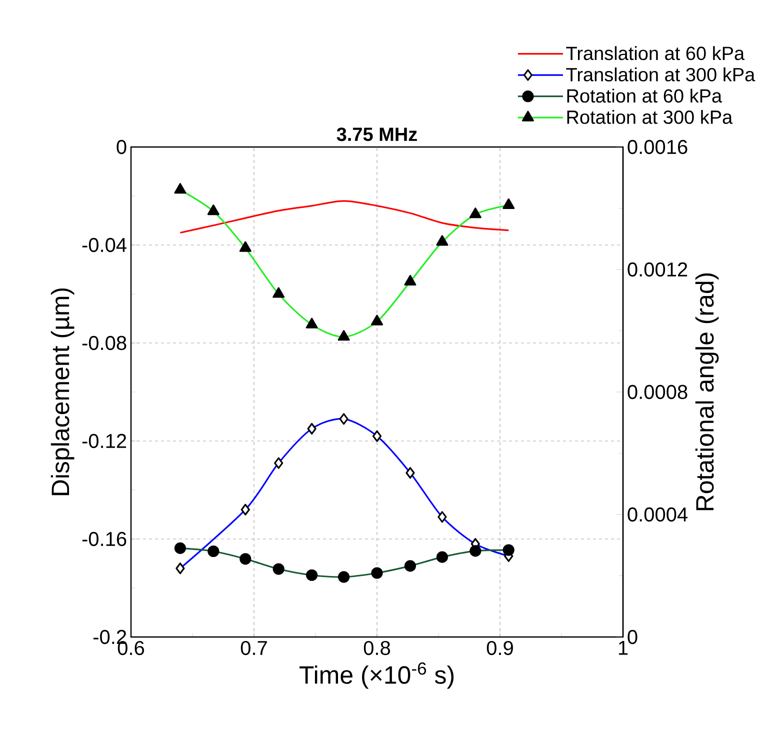 Image resolution: width=768 pixels, height=731 pixels. What do you see at coordinates (104, 245) in the screenshot?
I see `y-tick-label: -0.04` at bounding box center [104, 245].